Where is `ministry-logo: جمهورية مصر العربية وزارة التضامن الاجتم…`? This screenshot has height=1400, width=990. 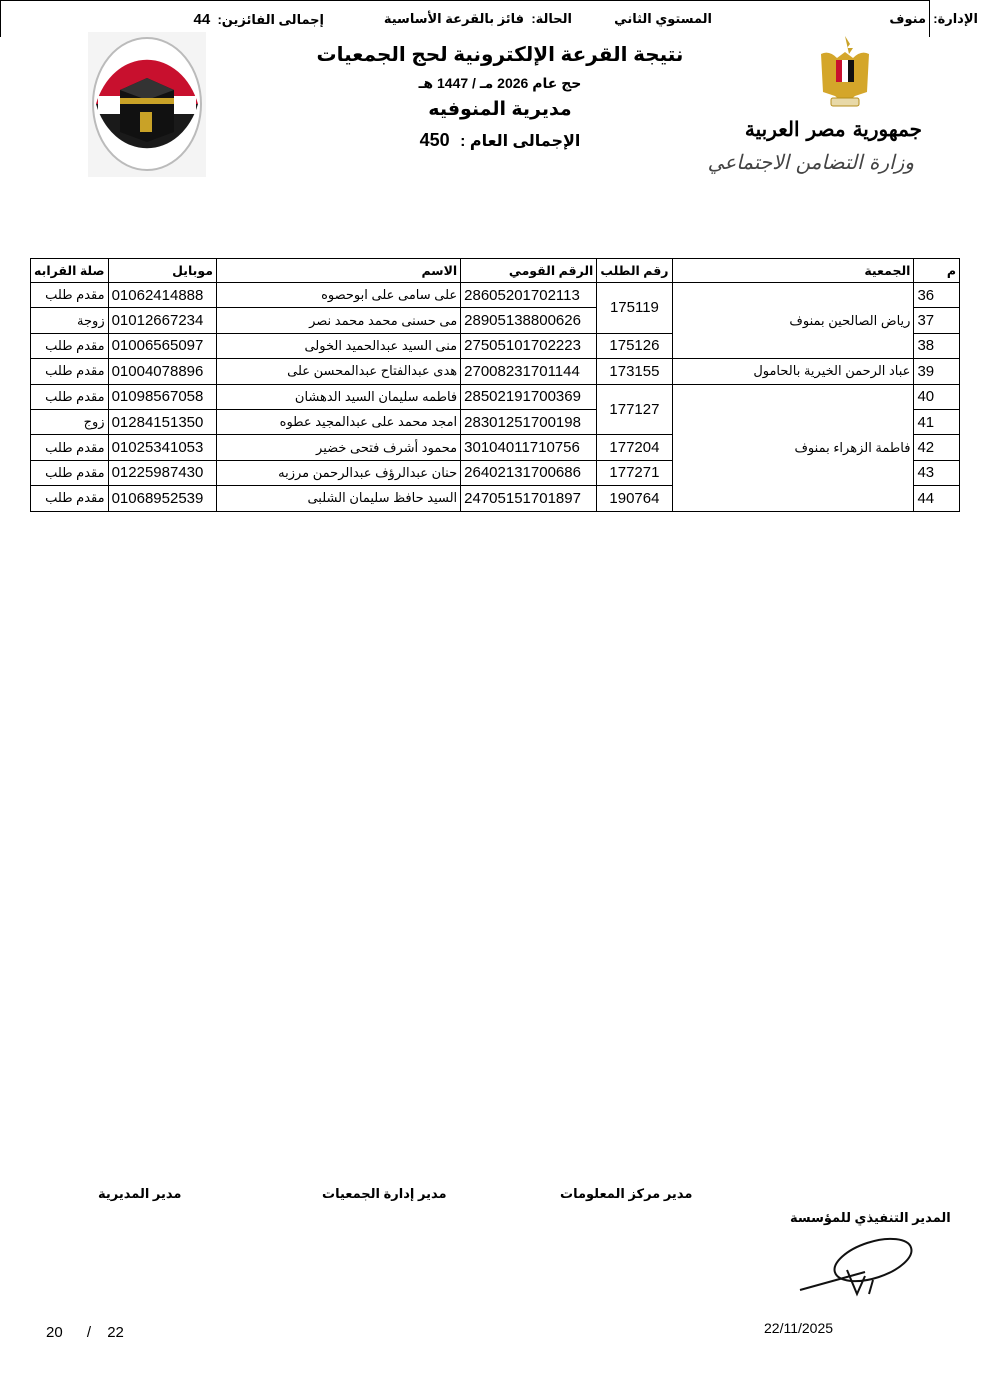
ministry-logo: جمهورية مصر العربية وزارة التضامن الاجتم… is located at coordinates (819, 109).